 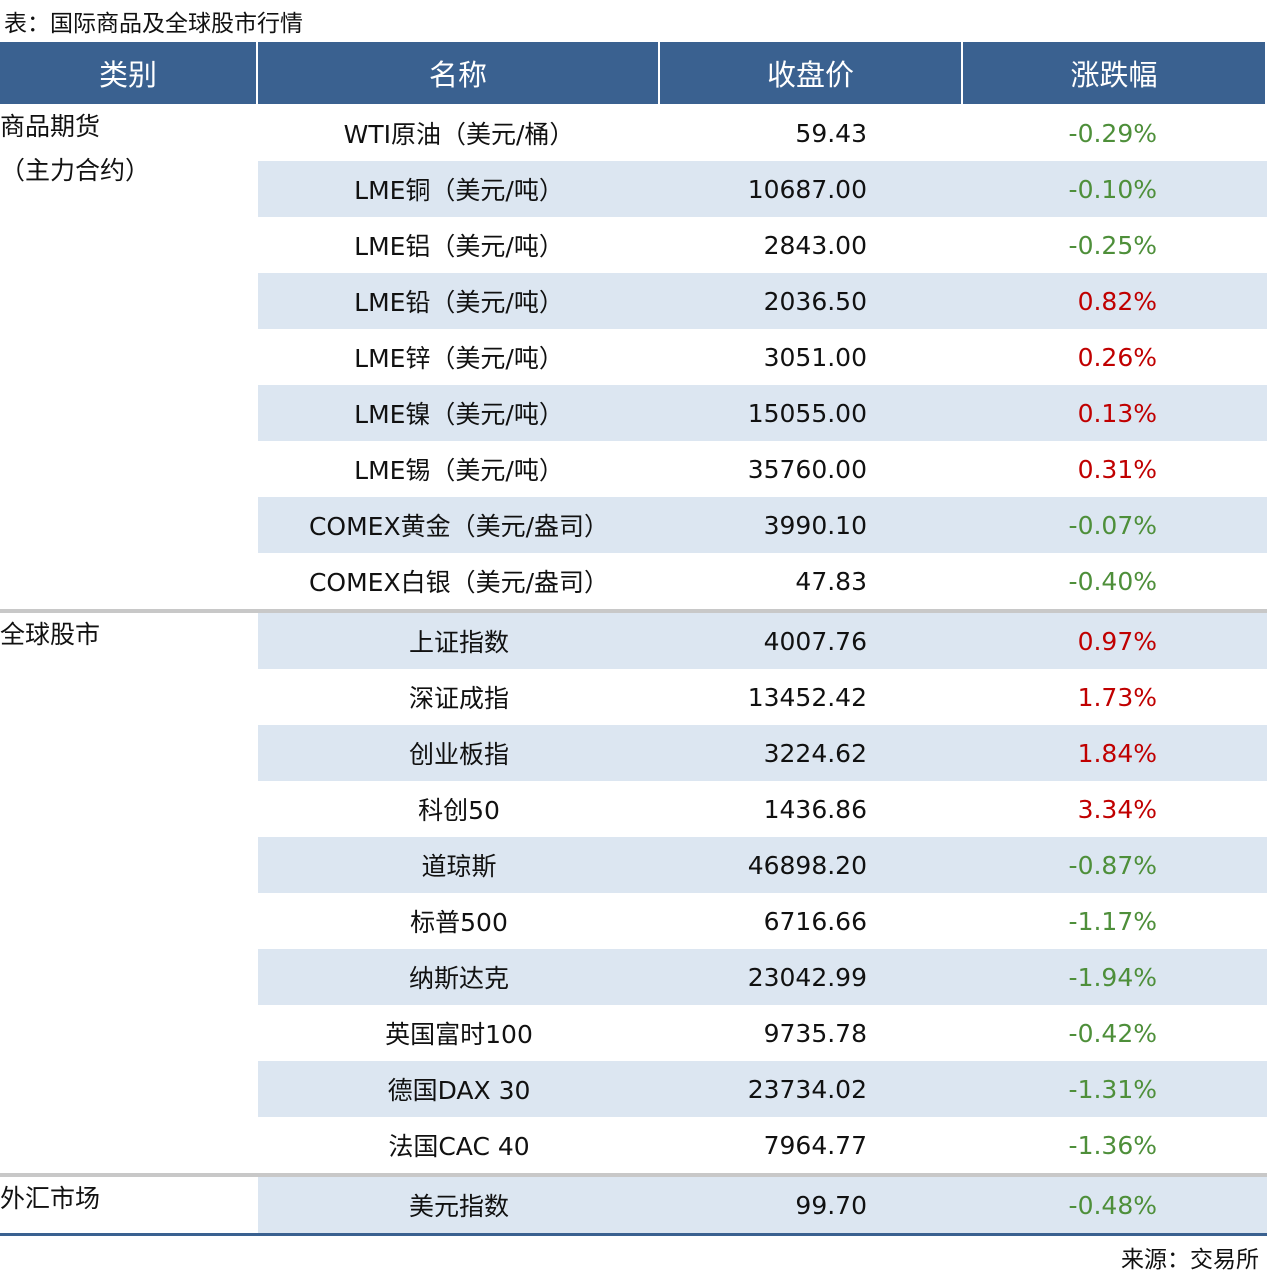 I want to click on table-title: 表：国际商品及全球股市行情, so click(x=153, y=24).